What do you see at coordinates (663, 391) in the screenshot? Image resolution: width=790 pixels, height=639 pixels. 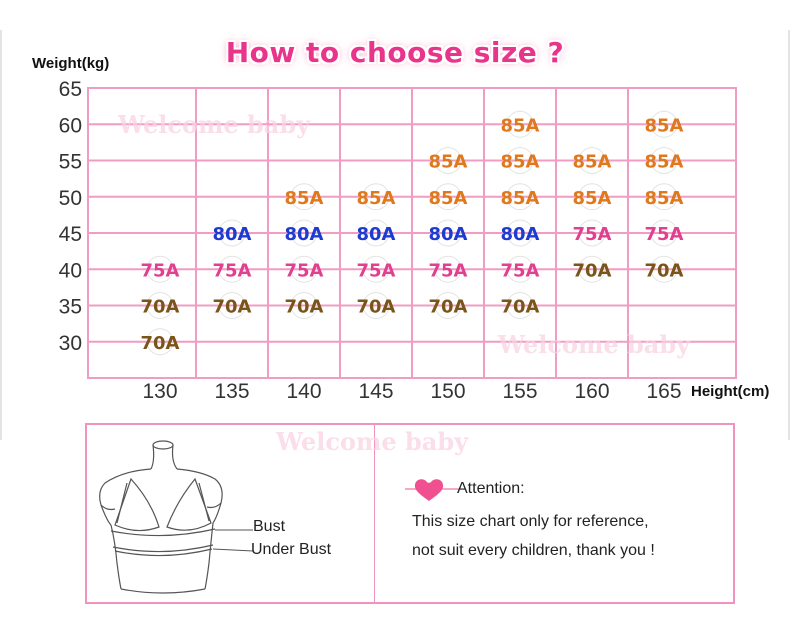 I see `x-tick-label: 165` at bounding box center [663, 391].